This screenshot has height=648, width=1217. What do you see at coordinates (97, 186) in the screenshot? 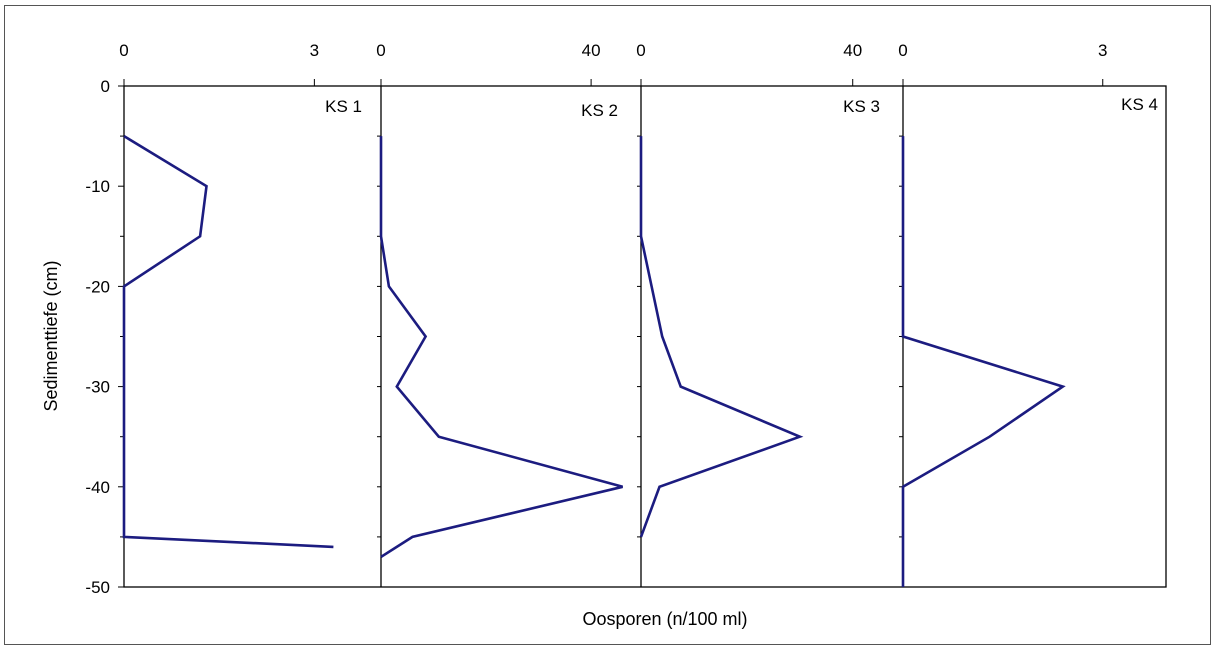
I see `y-tick-label: -10` at bounding box center [97, 186].